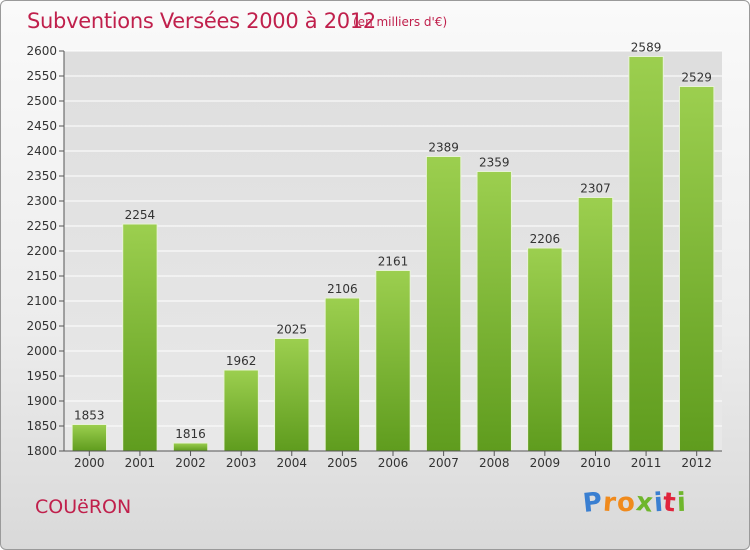  Describe the element at coordinates (443, 463) in the screenshot. I see `x-tick-label: 2007` at that location.